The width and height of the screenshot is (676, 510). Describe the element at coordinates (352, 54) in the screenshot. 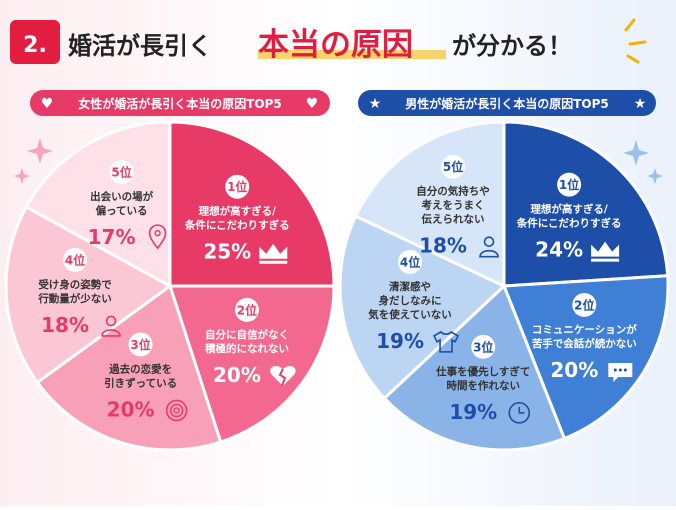

I see `title-highlight-underline` at that location.